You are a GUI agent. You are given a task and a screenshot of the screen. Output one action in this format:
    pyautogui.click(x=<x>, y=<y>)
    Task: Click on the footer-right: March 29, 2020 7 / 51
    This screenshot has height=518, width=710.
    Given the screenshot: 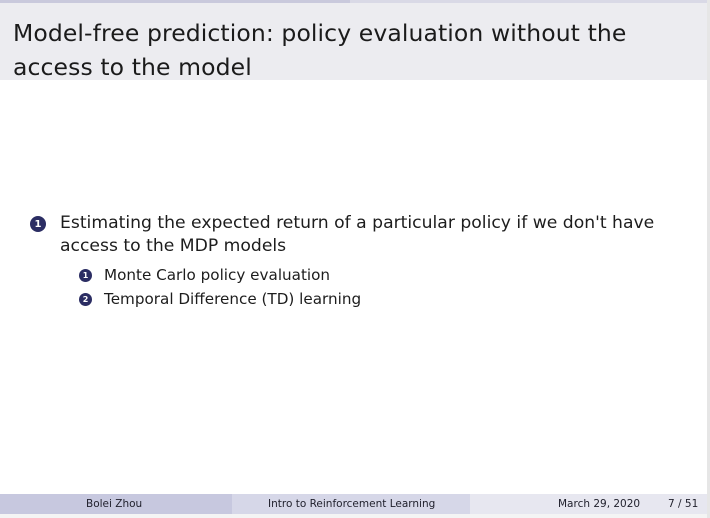 What is the action you would take?
    pyautogui.click(x=590, y=504)
    